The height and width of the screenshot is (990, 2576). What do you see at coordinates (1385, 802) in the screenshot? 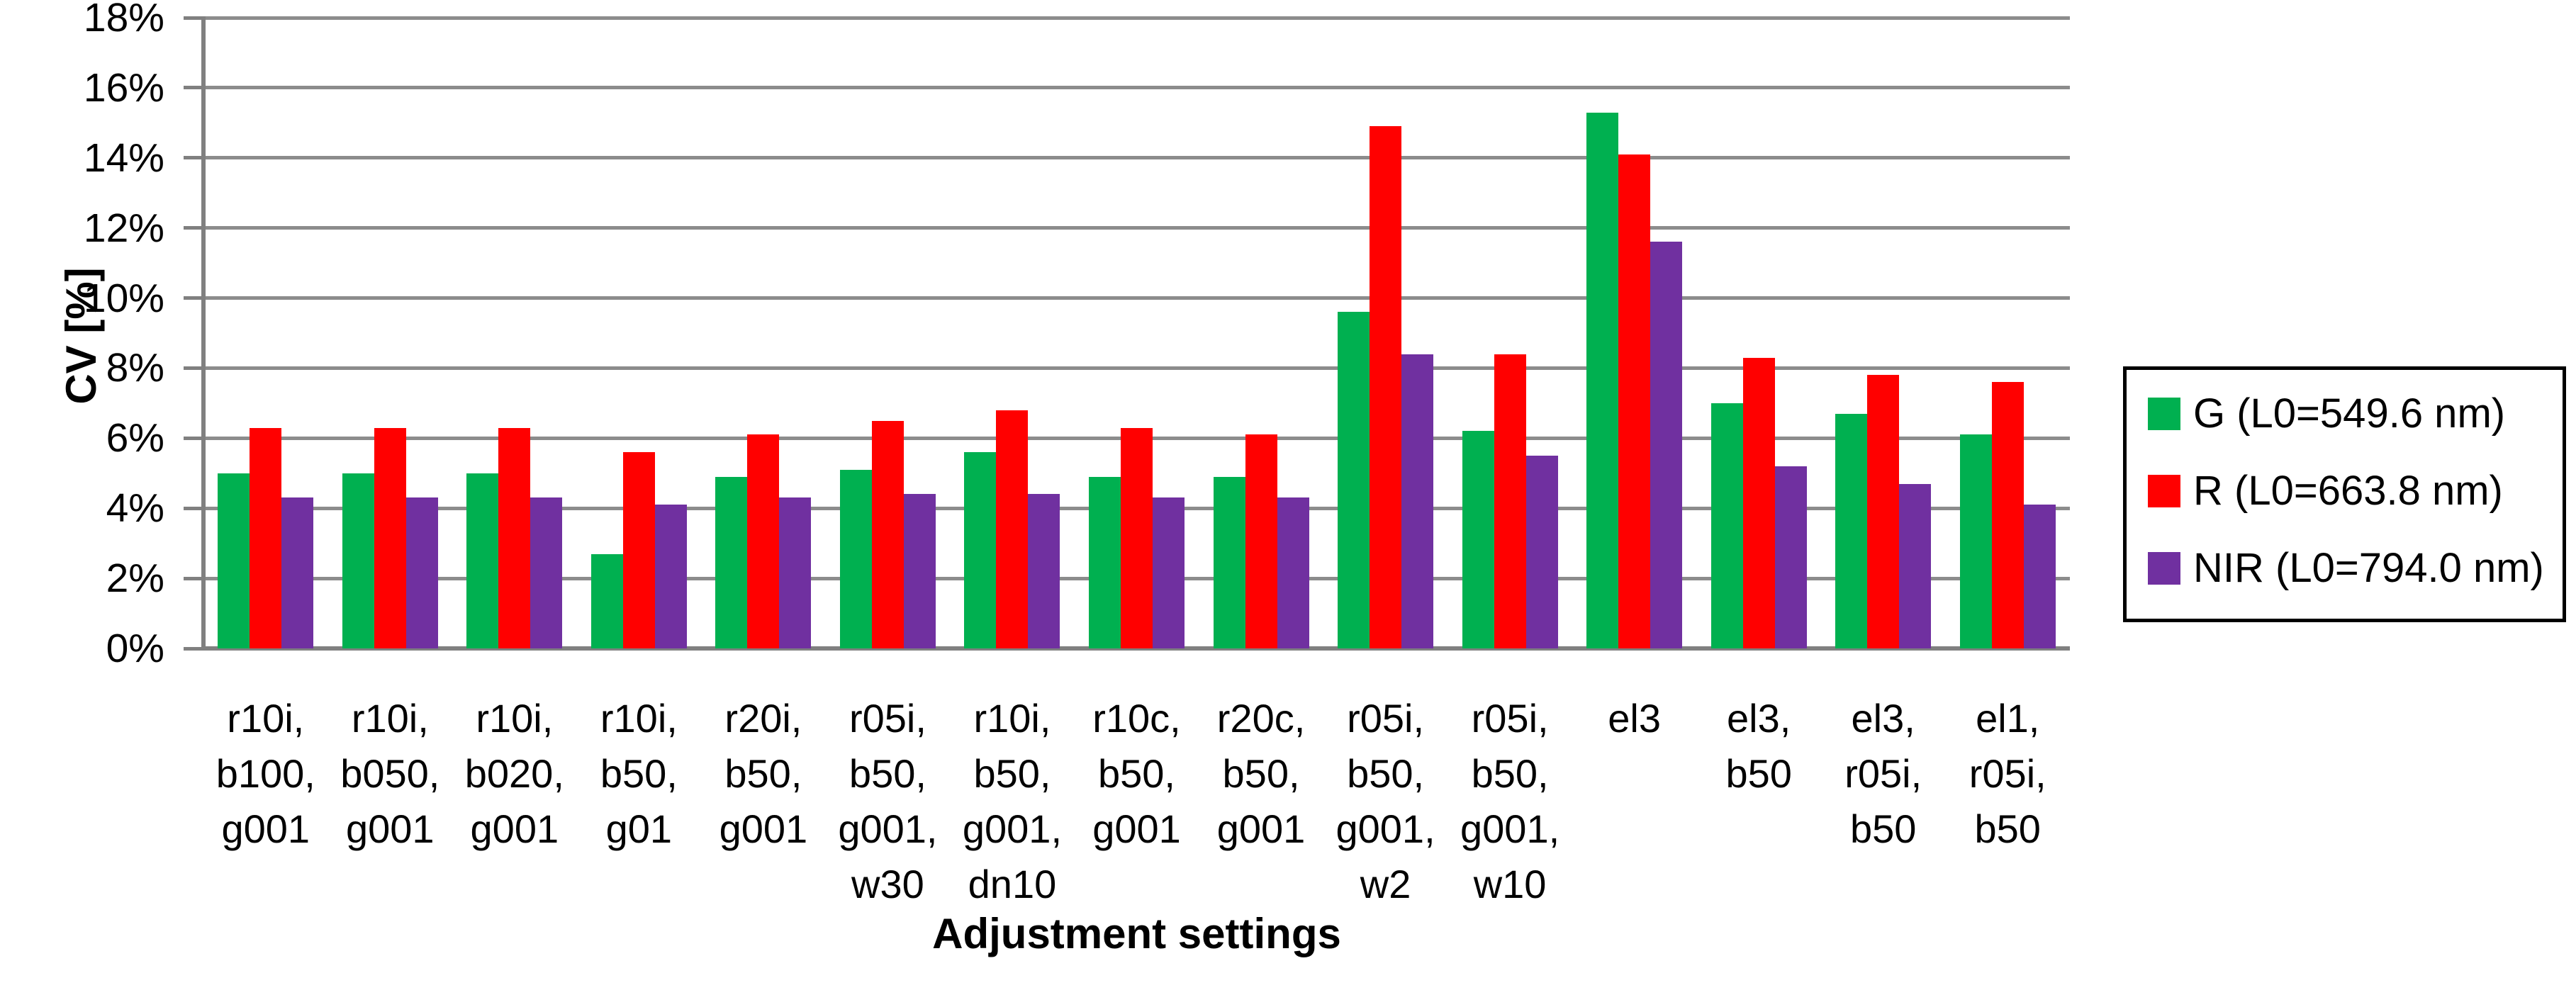
I see `x-tick-label-9: r05i, b50, g001, w2` at bounding box center [1385, 802].